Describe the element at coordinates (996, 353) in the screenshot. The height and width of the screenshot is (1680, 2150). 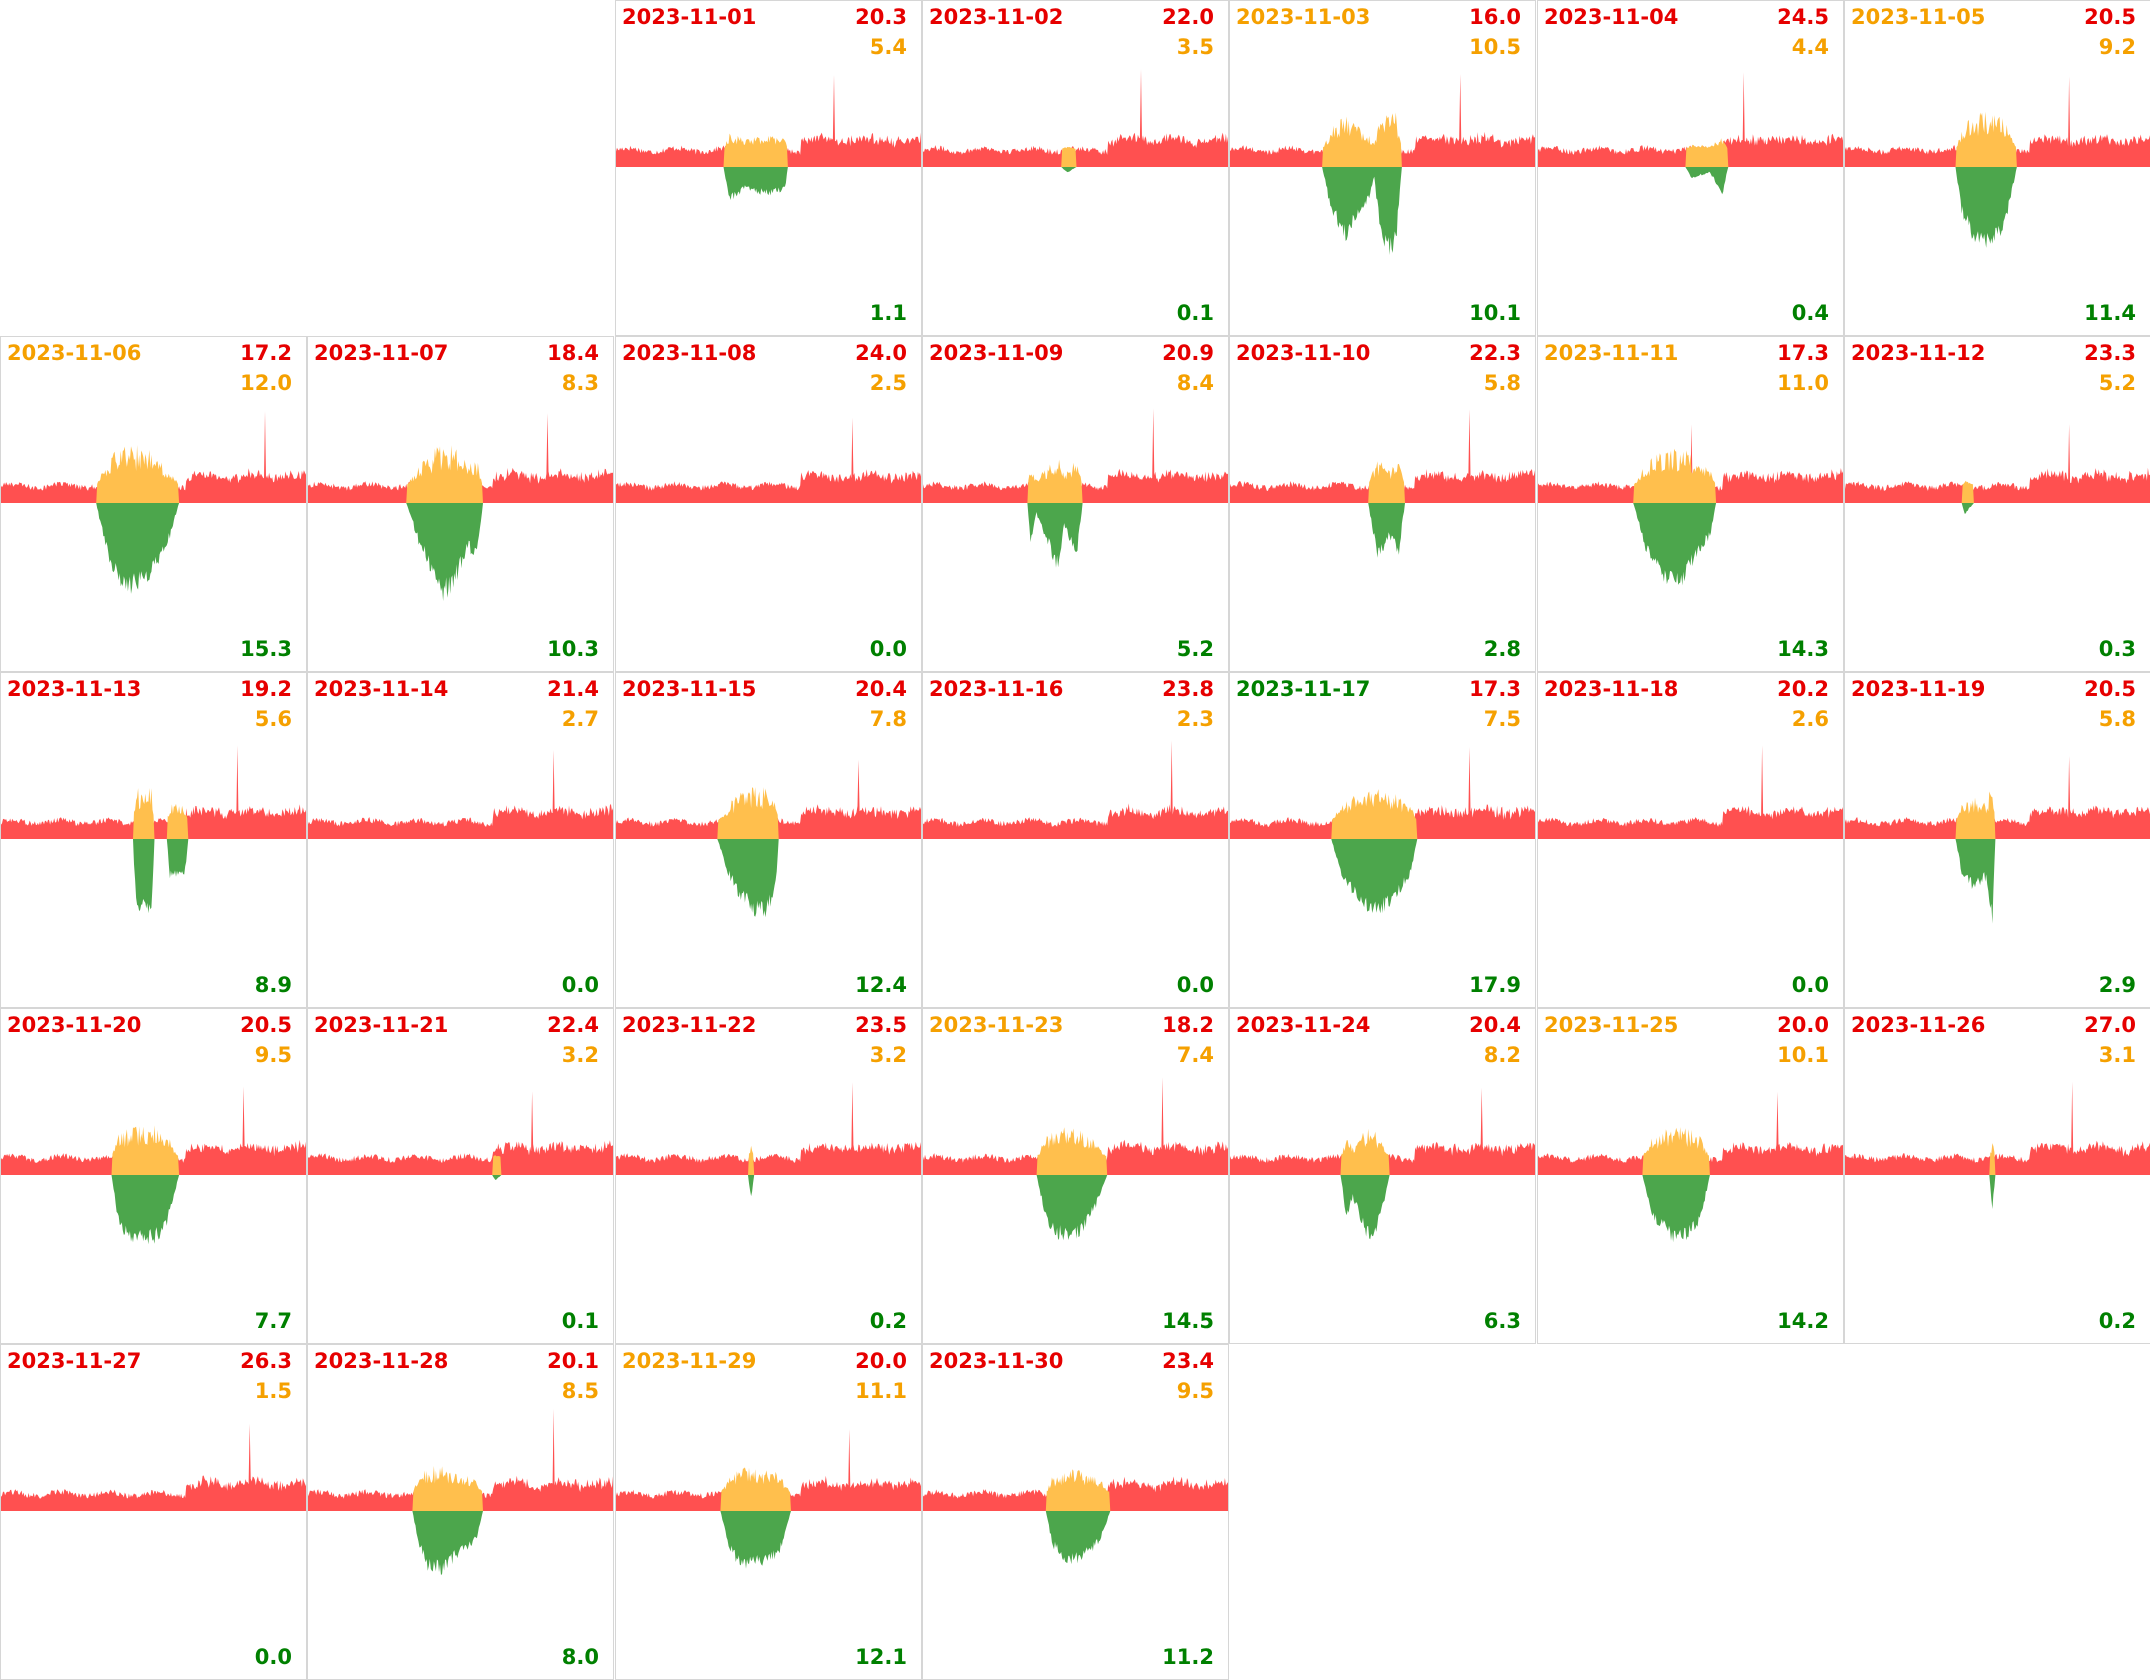
I see `date-label: 2023-11-09` at that location.